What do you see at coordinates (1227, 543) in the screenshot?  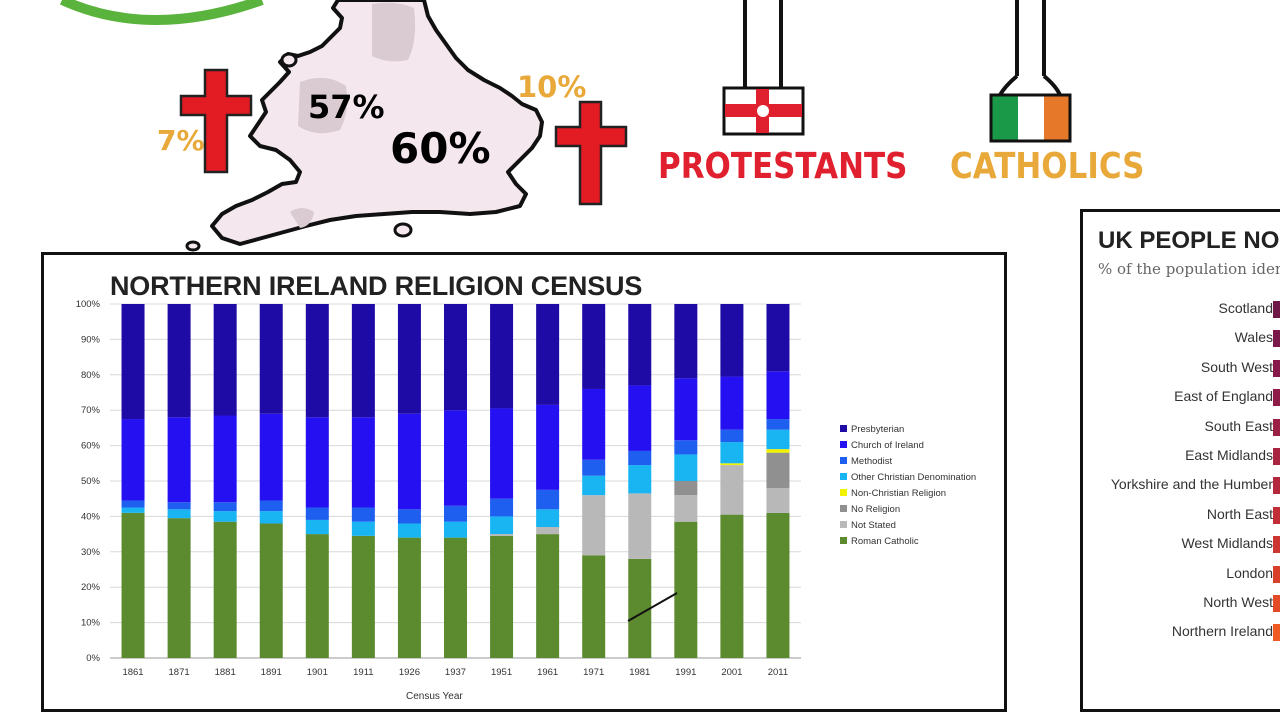 I see `region-label: West Midlands` at bounding box center [1227, 543].